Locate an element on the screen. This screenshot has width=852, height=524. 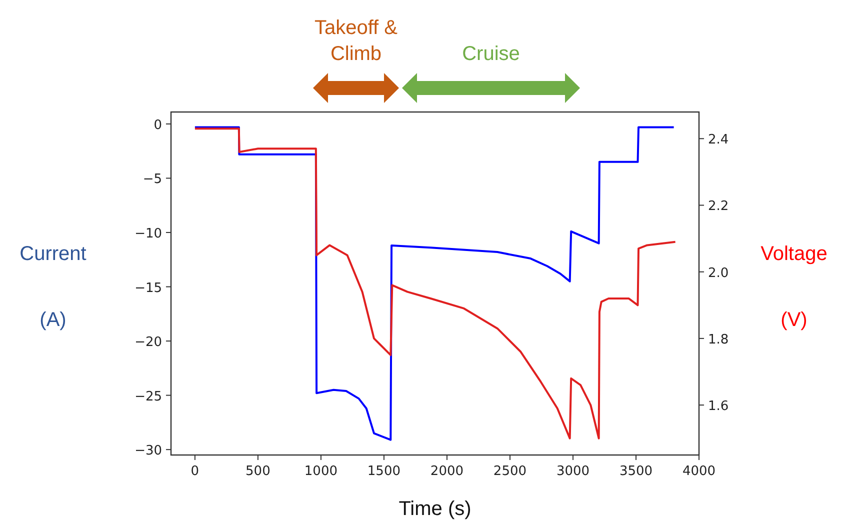
text: Current (A) is located at coordinates (53, 287).